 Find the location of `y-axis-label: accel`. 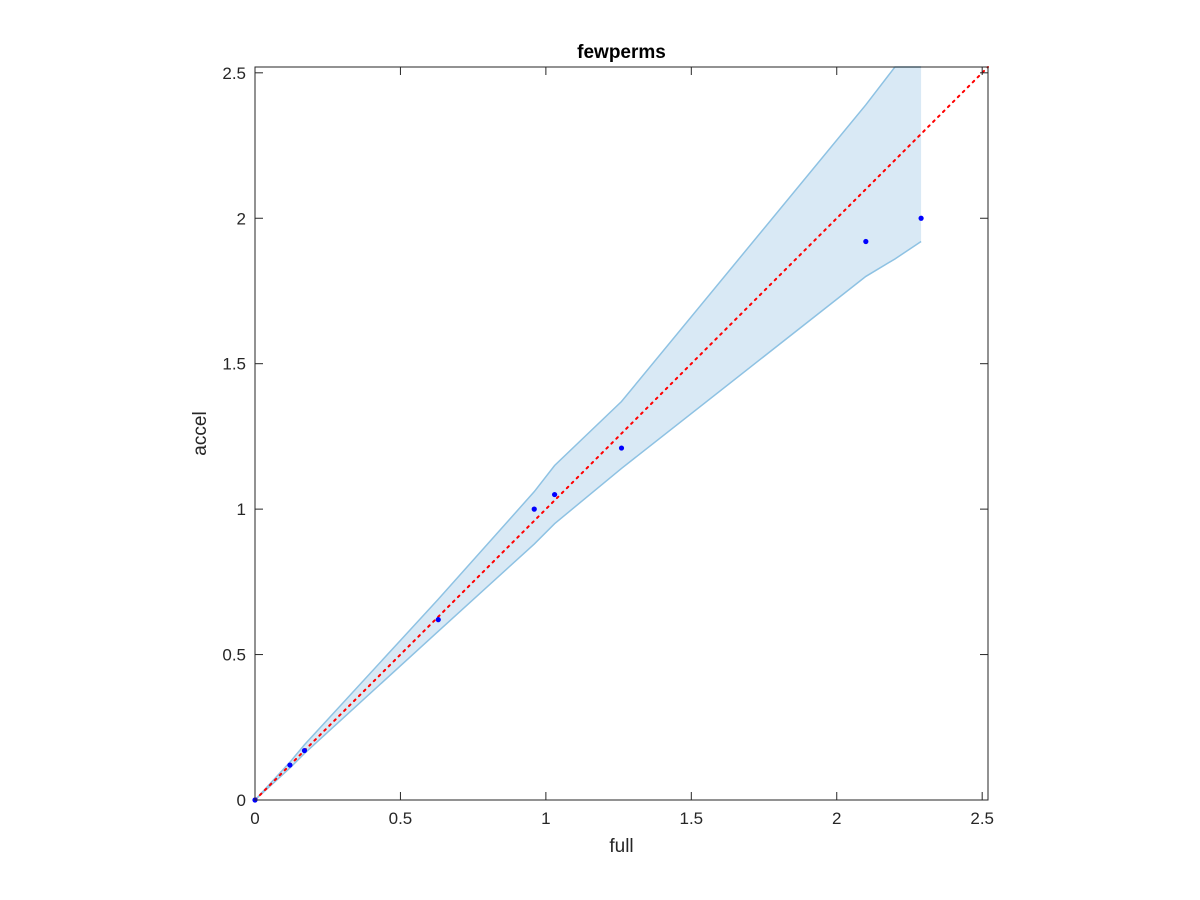

y-axis-label: accel is located at coordinates (200, 433).